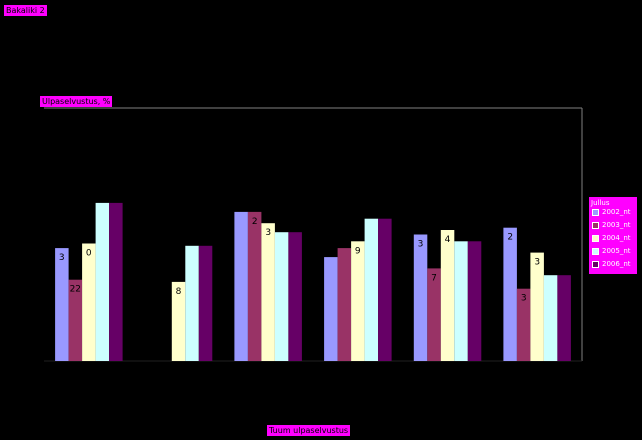 This screenshot has height=440, width=642. Describe the element at coordinates (616, 251) in the screenshot. I see `legend-label: 2005_nt` at that location.